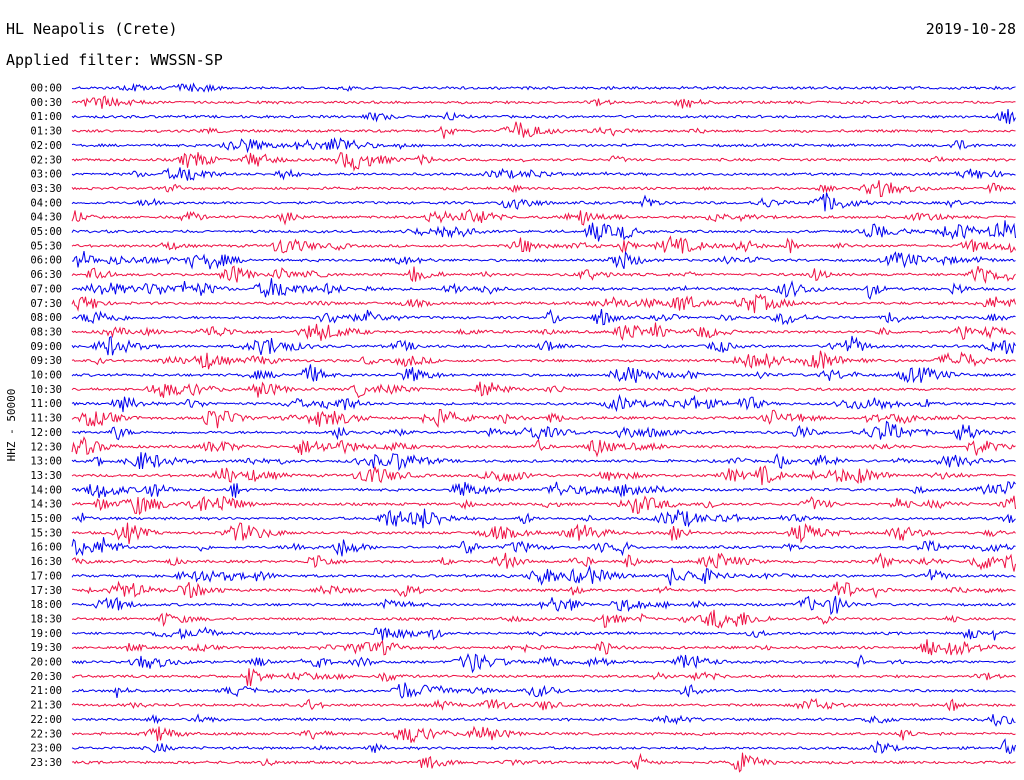 The image size is (1024, 780). What do you see at coordinates (46, 246) in the screenshot?
I see `row-time-label: 05:30` at bounding box center [46, 246].